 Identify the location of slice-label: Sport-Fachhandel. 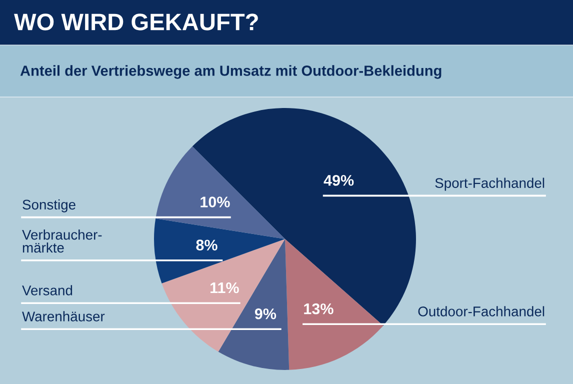
(489, 184).